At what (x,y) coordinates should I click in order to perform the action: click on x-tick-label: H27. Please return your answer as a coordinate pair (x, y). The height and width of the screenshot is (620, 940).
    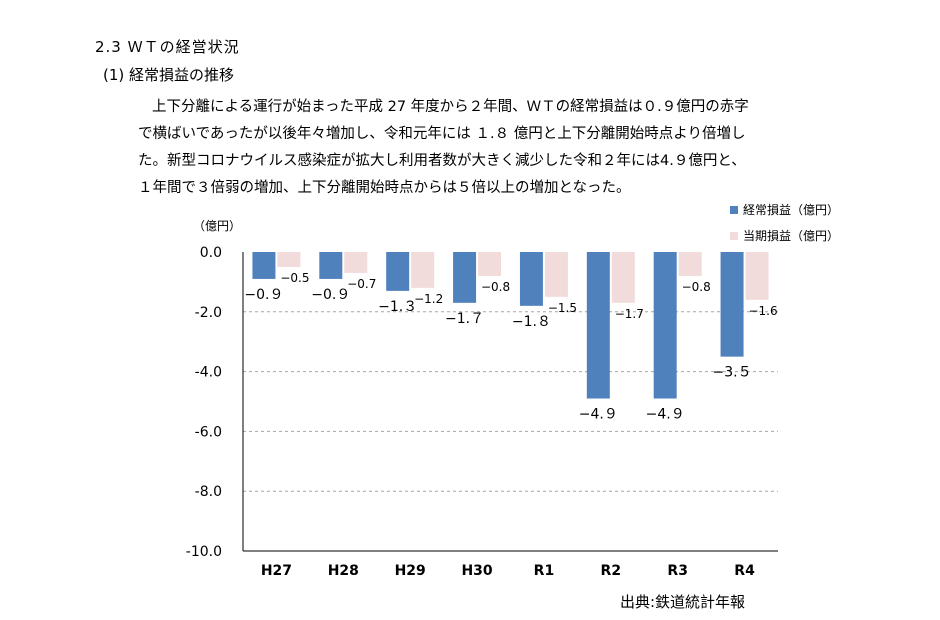
    Looking at the image, I should click on (276, 571).